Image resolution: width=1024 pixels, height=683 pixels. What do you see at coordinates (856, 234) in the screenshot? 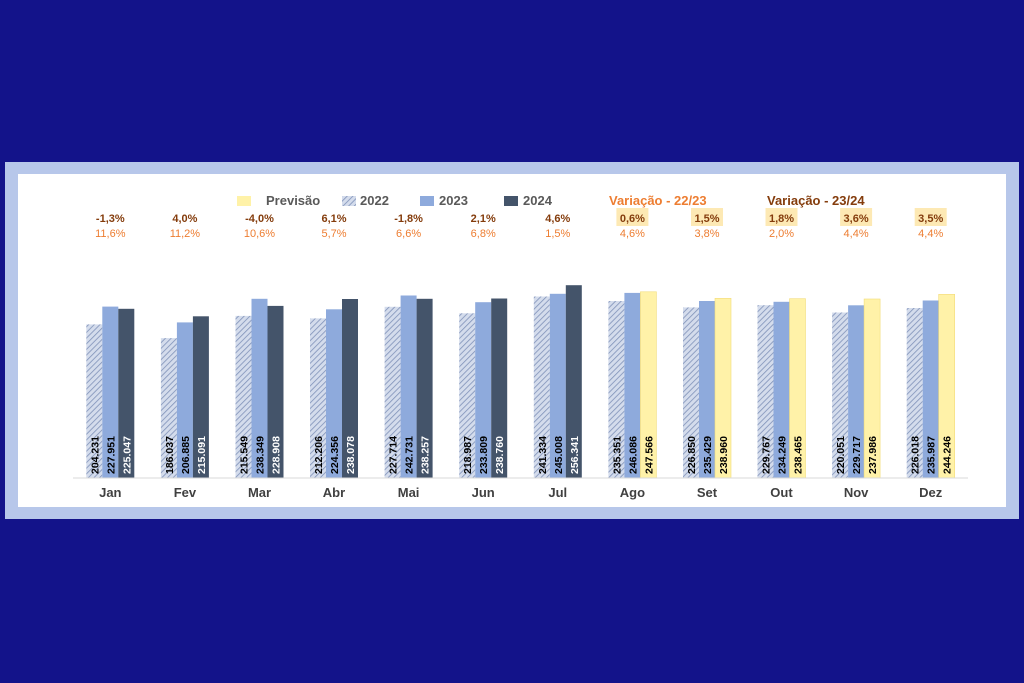
I see `variation-22-23-label-nov: 4,4%` at bounding box center [856, 234].